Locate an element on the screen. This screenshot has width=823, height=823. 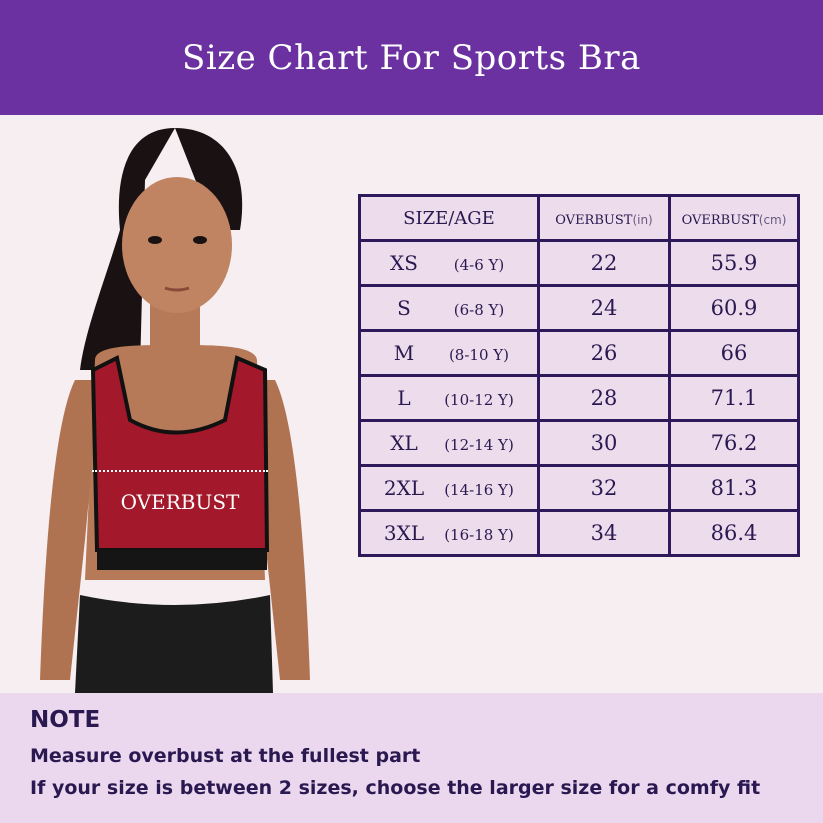
overbust-cm-cell: 66 is located at coordinates (734, 353).